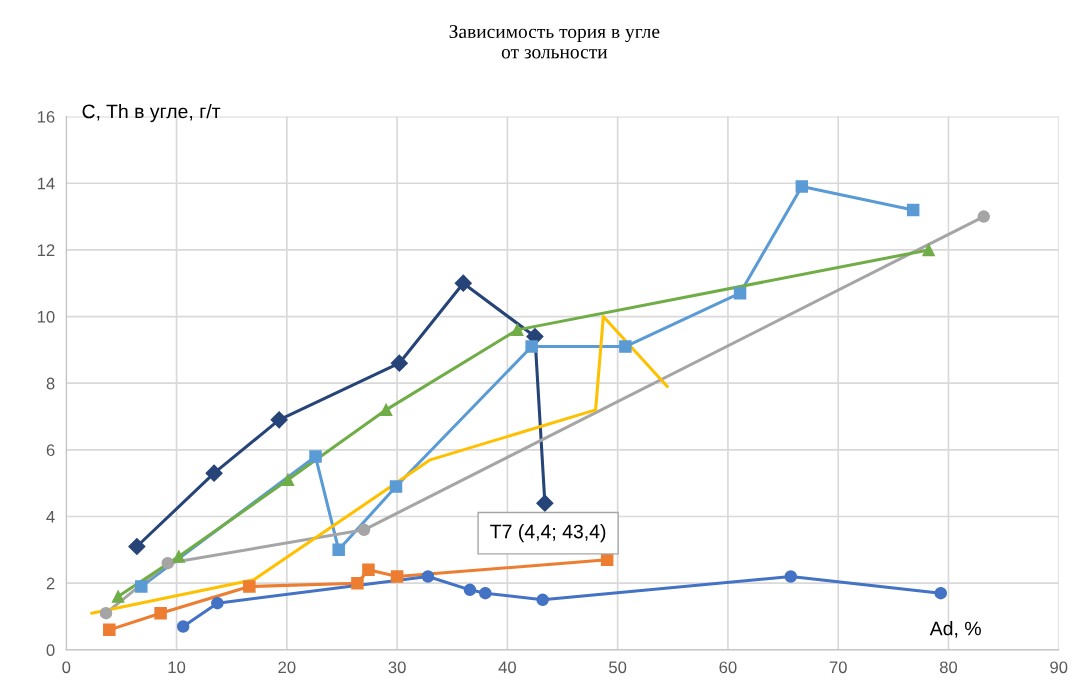 The height and width of the screenshot is (698, 1087). I want to click on x-tick-label: 60, so click(728, 667).